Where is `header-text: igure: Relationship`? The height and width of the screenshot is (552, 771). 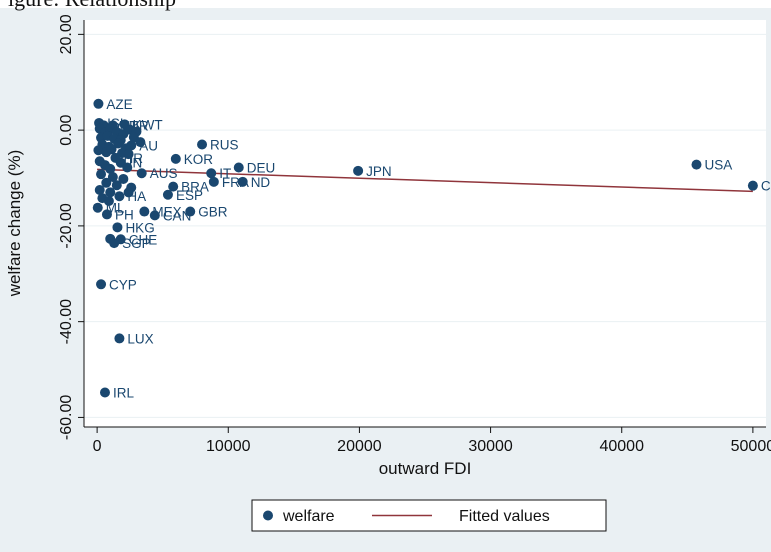 header-text: igure: Relationship is located at coordinates (92, 6).